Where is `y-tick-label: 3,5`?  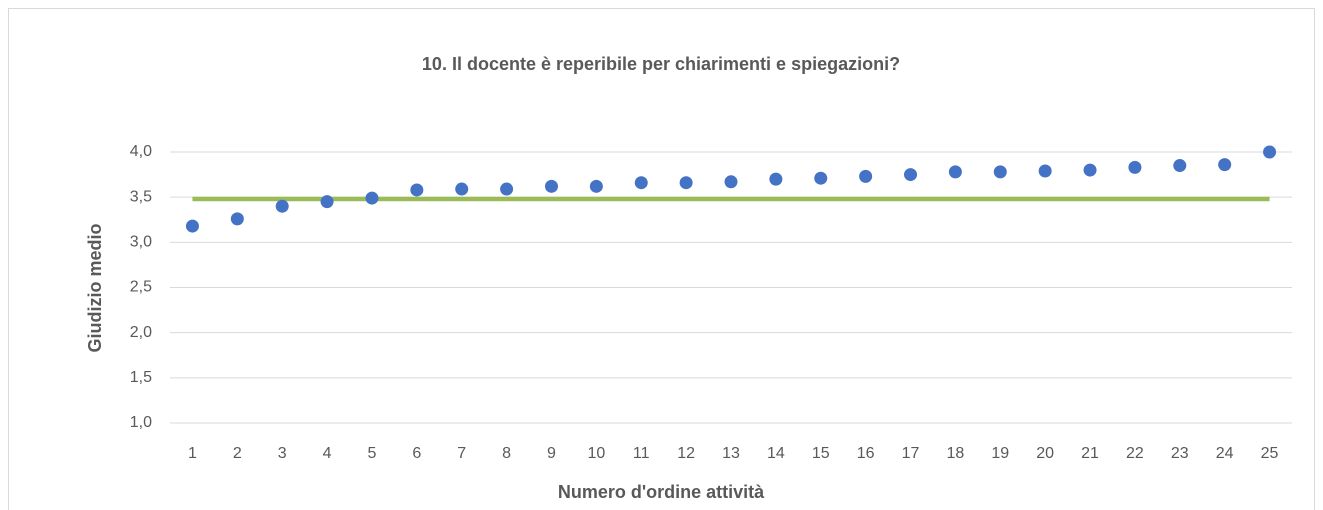 y-tick-label: 3,5 is located at coordinates (141, 196).